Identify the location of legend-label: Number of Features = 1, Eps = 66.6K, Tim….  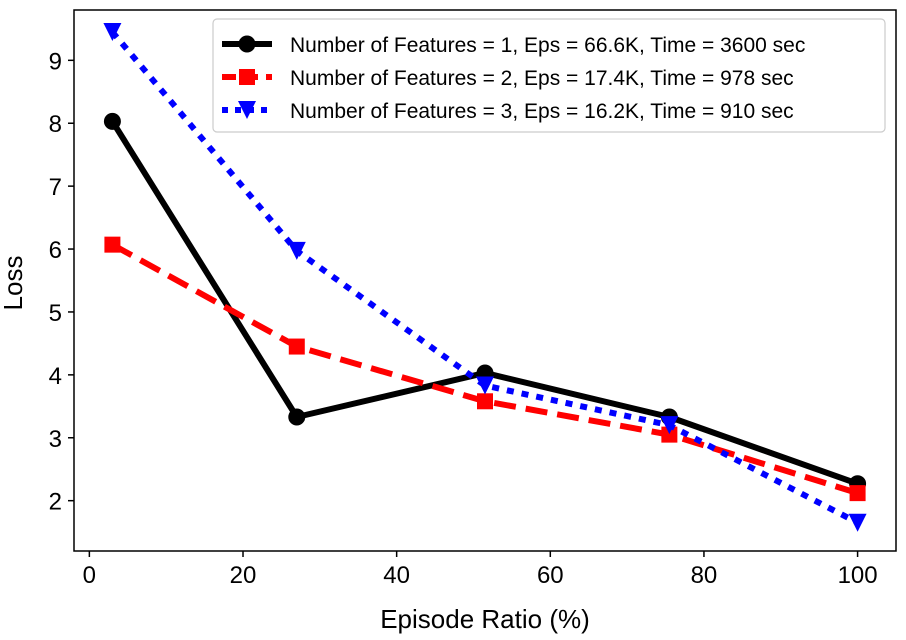
(547, 45).